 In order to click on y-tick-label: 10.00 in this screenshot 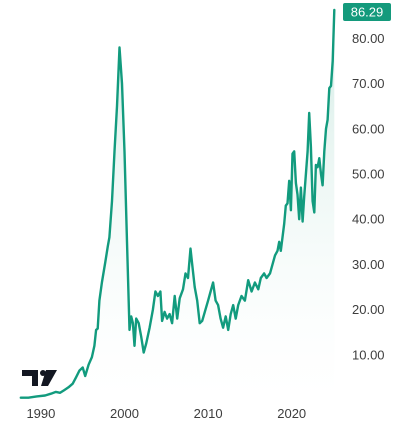, I will do `click(368, 354)`.